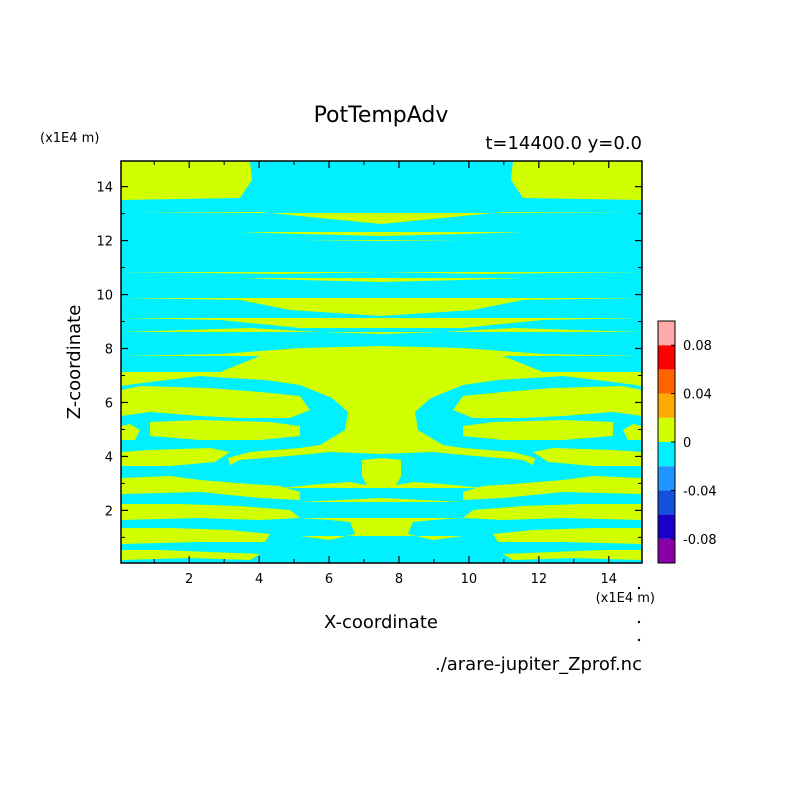  Describe the element at coordinates (109, 403) in the screenshot. I see `y-tick-label: 6` at that location.